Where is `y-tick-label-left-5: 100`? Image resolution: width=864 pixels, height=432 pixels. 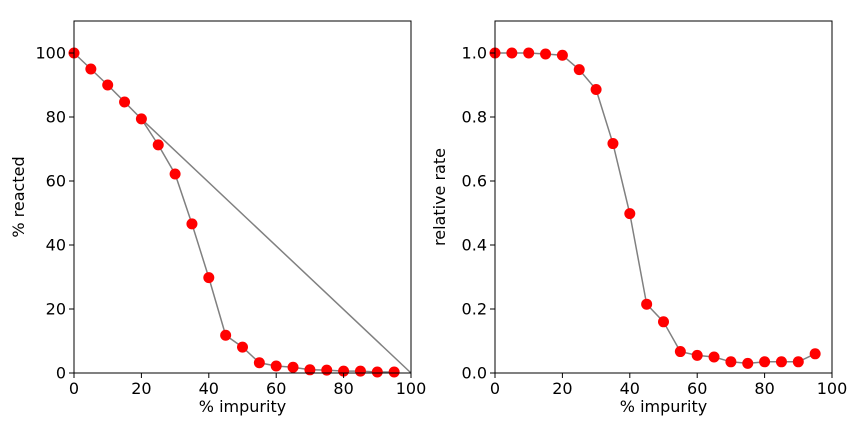 y-tick-label-left-5: 100 is located at coordinates (50, 53).